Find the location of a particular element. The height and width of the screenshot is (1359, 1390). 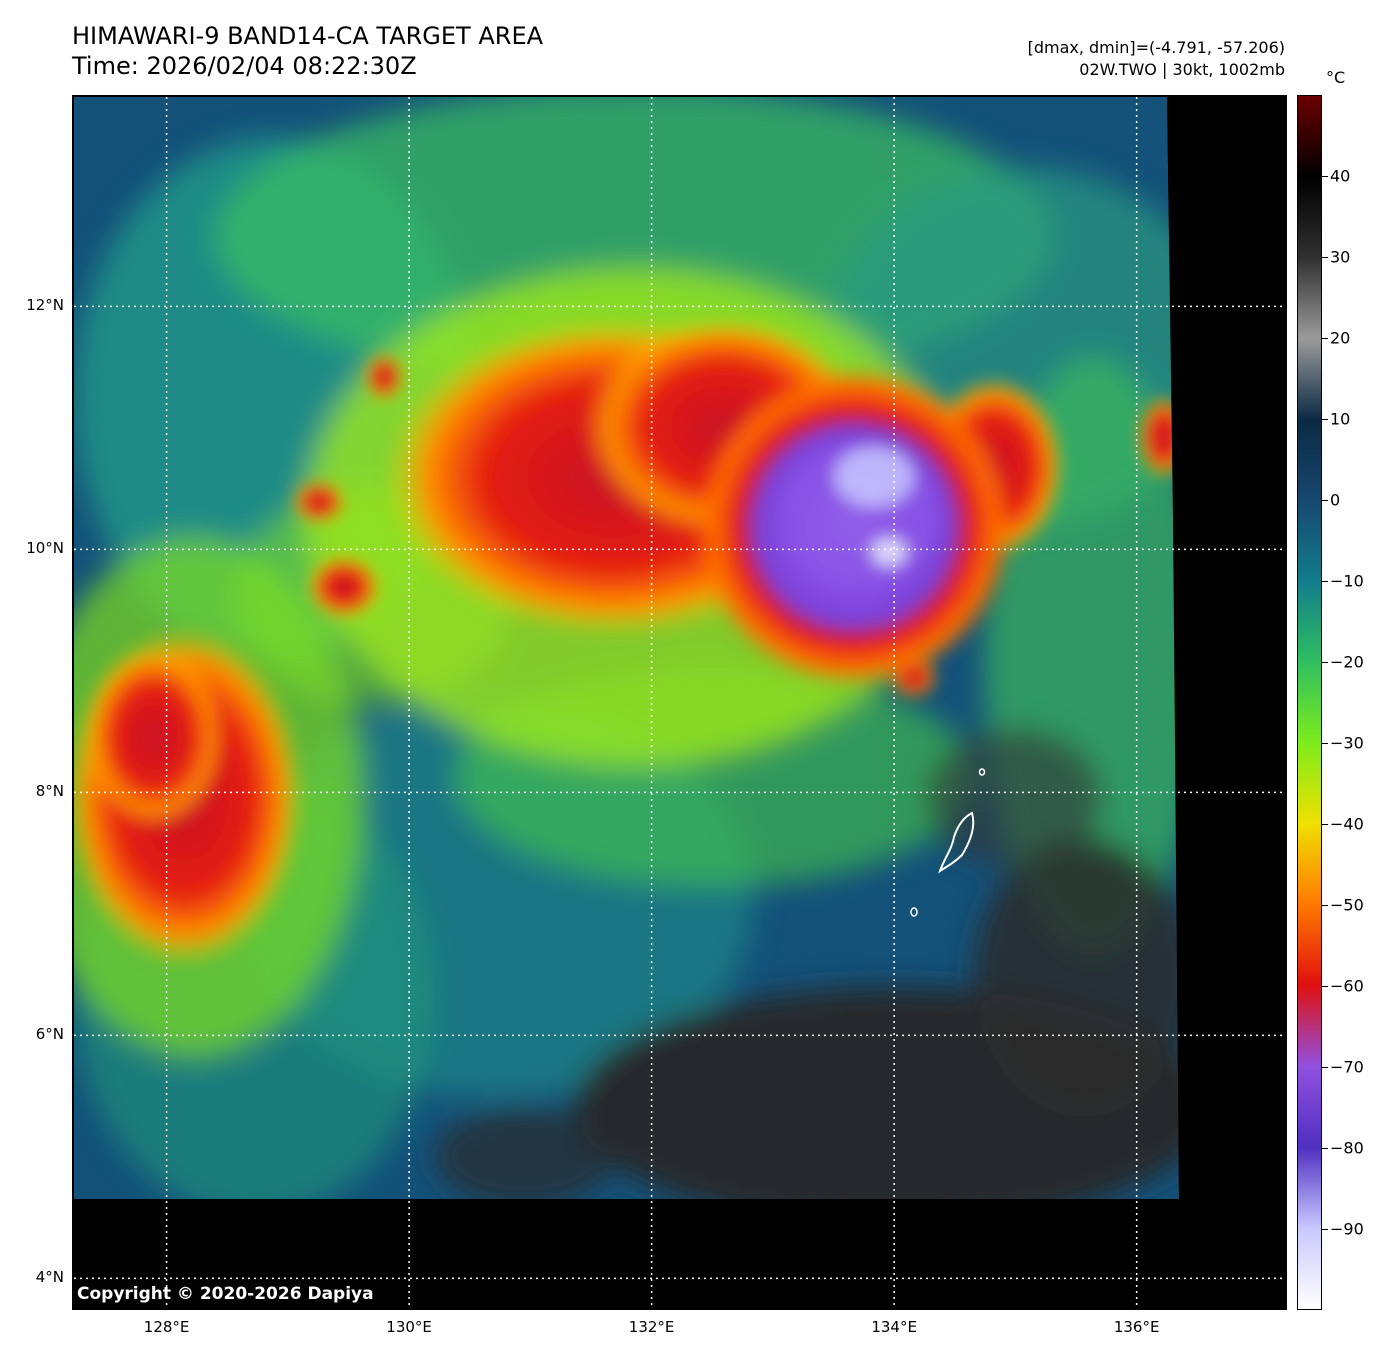

lon-tick-label: 134°E is located at coordinates (894, 1327).